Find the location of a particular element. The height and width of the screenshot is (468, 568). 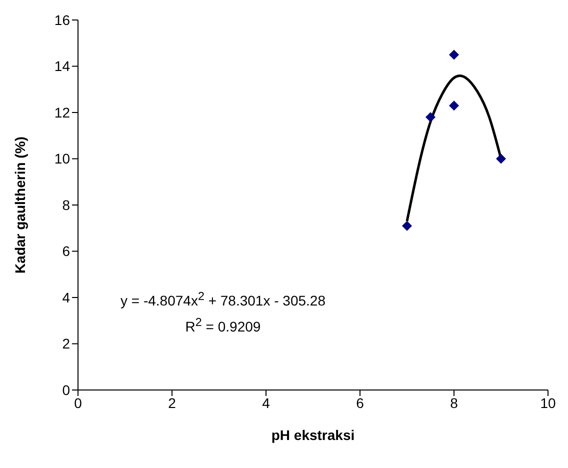

annotation: y = -4.8074x$^{2}$ + 78.301x - 305.28 is located at coordinates (223, 300).